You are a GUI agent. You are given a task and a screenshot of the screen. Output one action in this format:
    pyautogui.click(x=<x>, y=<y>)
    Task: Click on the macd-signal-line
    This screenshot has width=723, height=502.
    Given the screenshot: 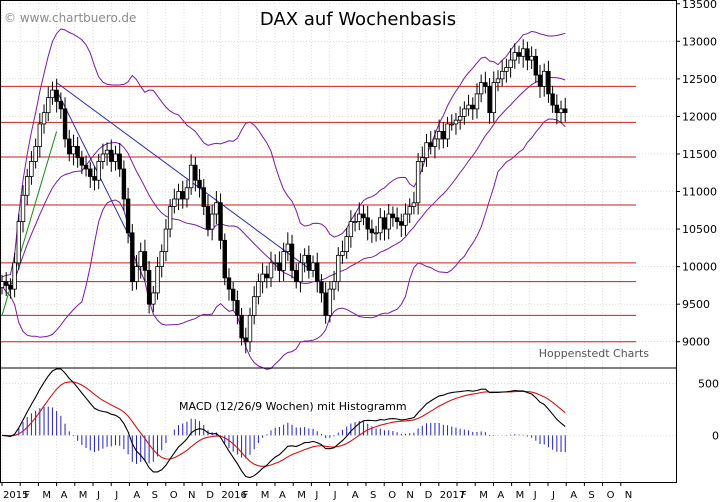 What is the action you would take?
    pyautogui.click(x=284, y=424)
    